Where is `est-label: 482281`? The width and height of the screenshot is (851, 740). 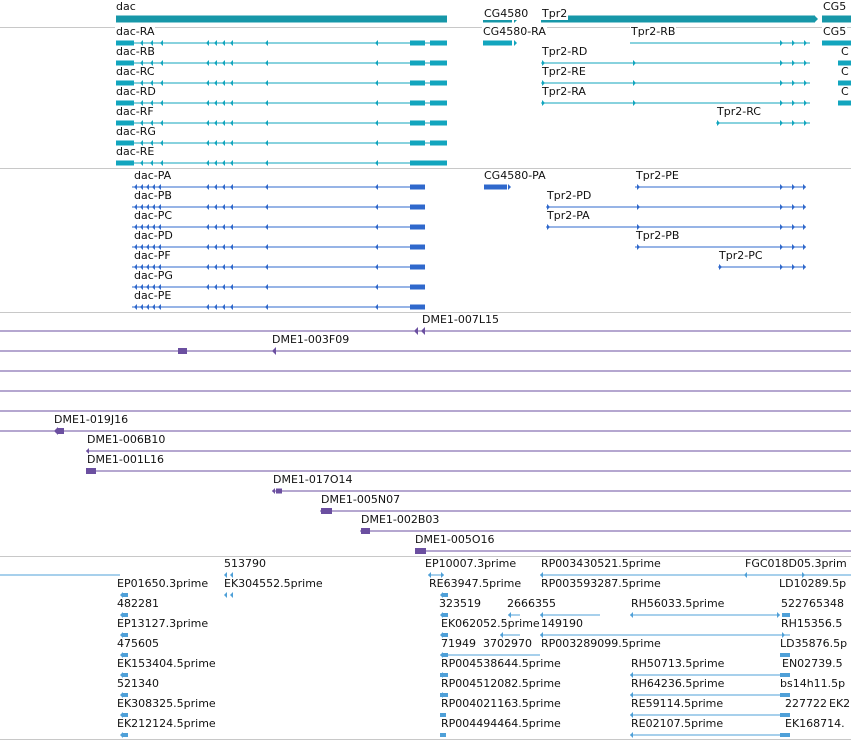
est-label: 482281 is located at coordinates (138, 603).